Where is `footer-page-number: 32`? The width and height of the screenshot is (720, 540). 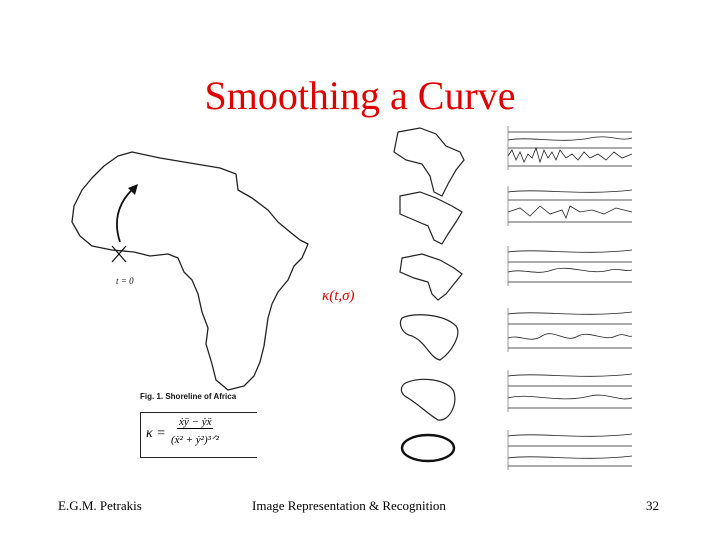 footer-page-number: 32 is located at coordinates (652, 505).